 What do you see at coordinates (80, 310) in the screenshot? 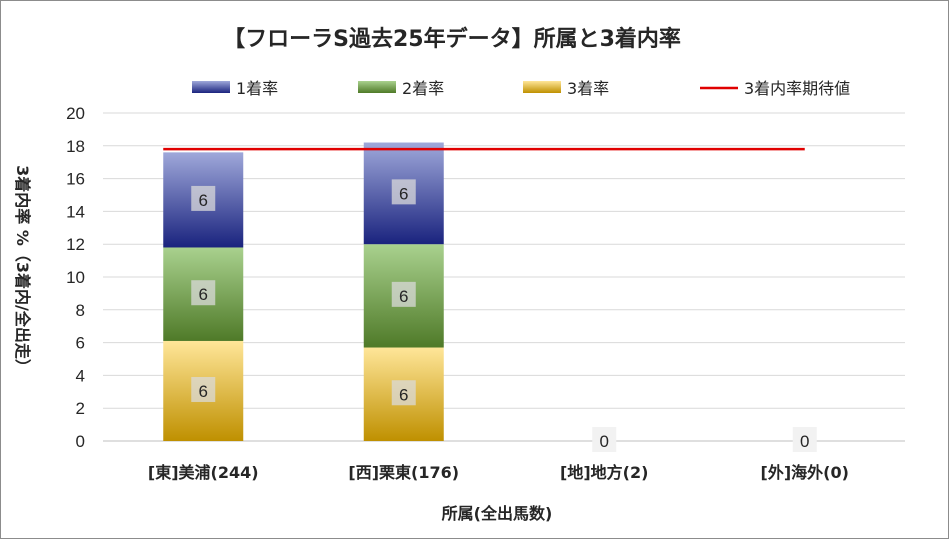
I see `y-tick-label: 8` at bounding box center [80, 310].